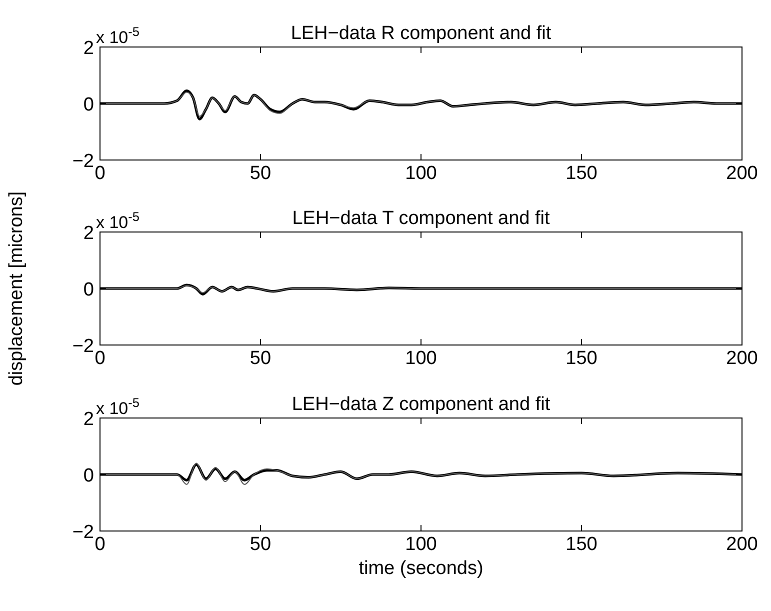 The height and width of the screenshot is (611, 771). Describe the element at coordinates (16, 288) in the screenshot. I see `y-axis-title: displacement [microns]` at that location.